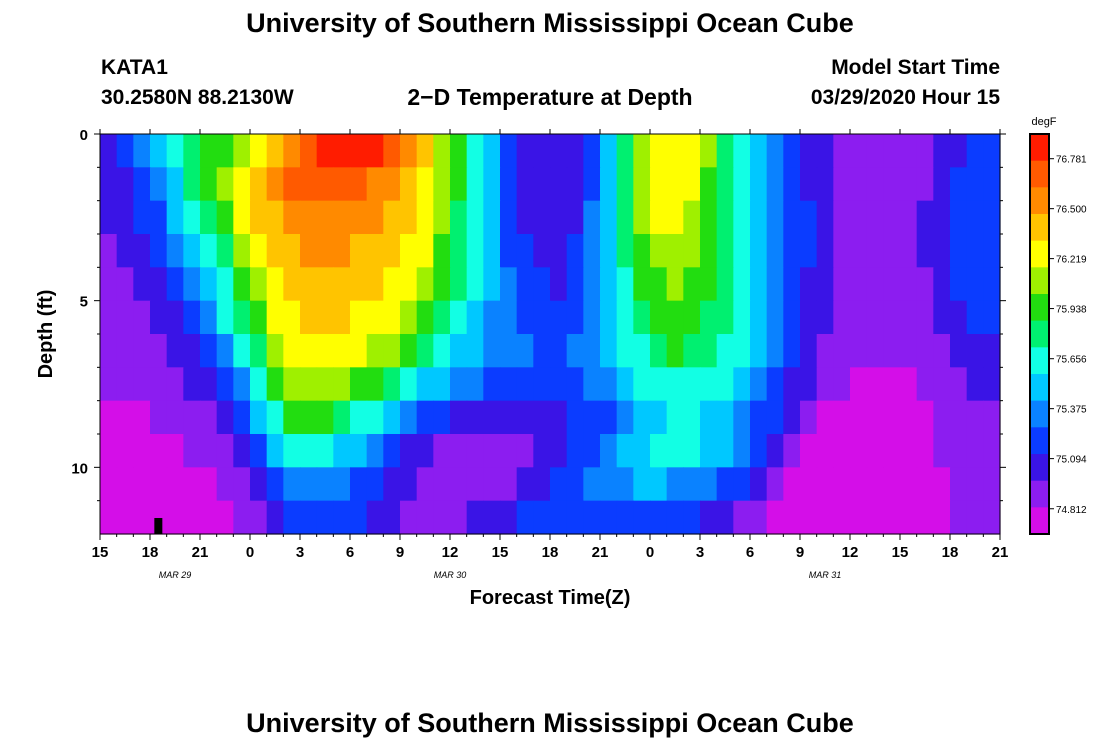 The image size is (1100, 750). What do you see at coordinates (500, 552) in the screenshot?
I see `x-tick-label: 15` at bounding box center [500, 552].